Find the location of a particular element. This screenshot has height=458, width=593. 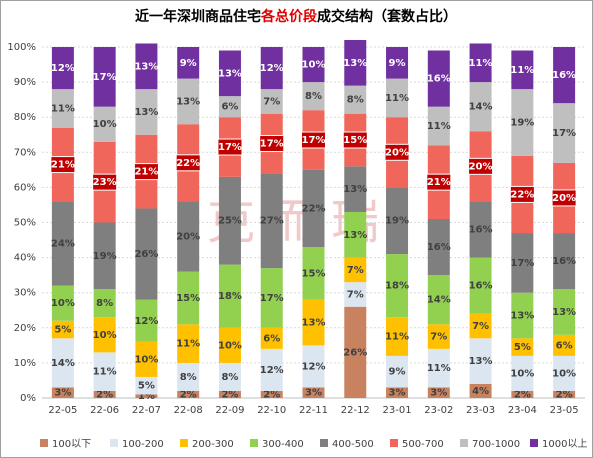

value-label: 25% is located at coordinates (230, 221).